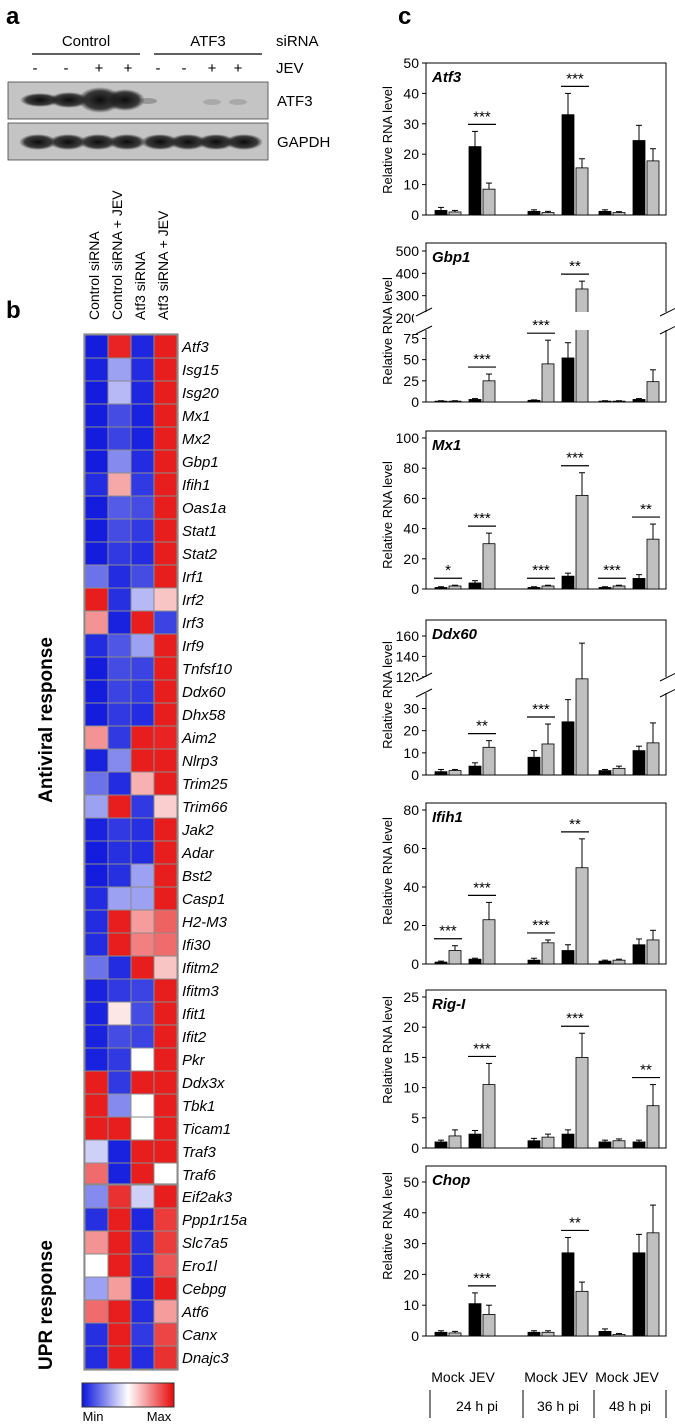  What do you see at coordinates (168, 82) in the screenshot?
I see `panel-a: a Control ATF3 siRNA JEV - - + + - - + + ATF3` at bounding box center [168, 82].